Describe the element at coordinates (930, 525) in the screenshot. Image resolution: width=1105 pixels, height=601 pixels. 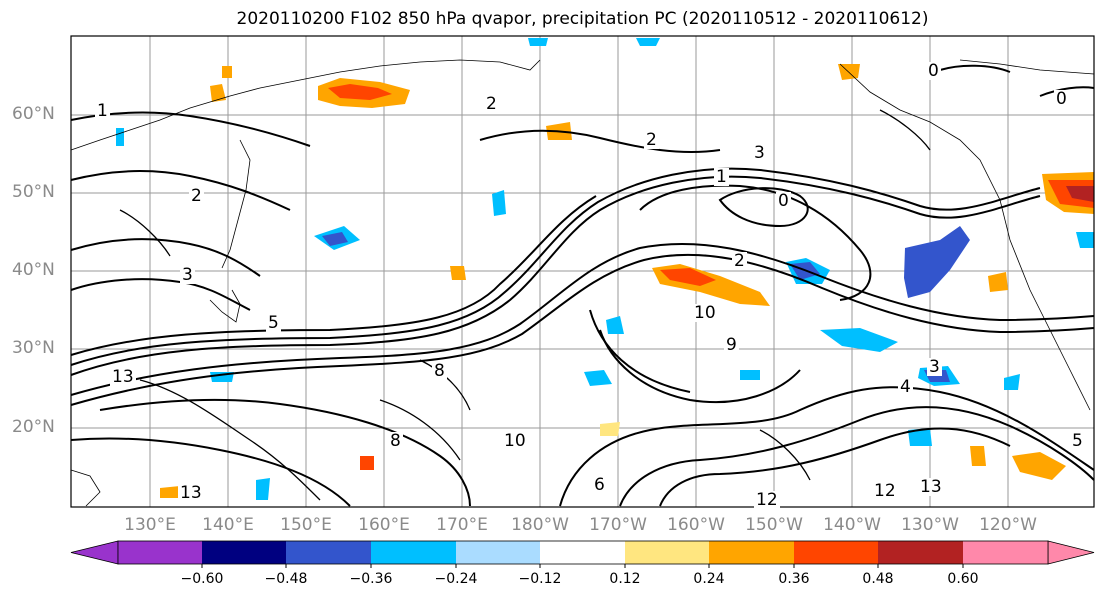
I see `lon-tick-label: 130°W` at that location.